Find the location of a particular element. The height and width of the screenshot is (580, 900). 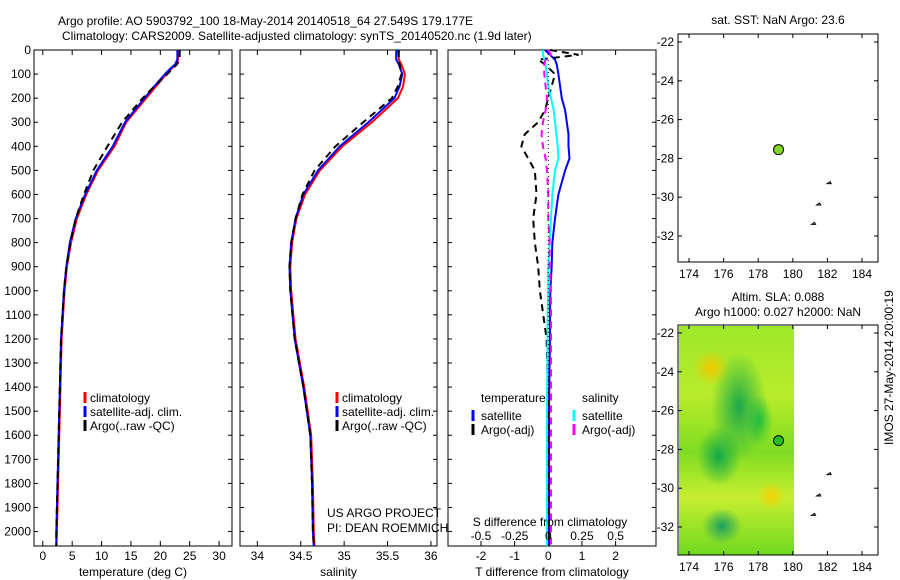

x-tick-label: 36 is located at coordinates (431, 556).